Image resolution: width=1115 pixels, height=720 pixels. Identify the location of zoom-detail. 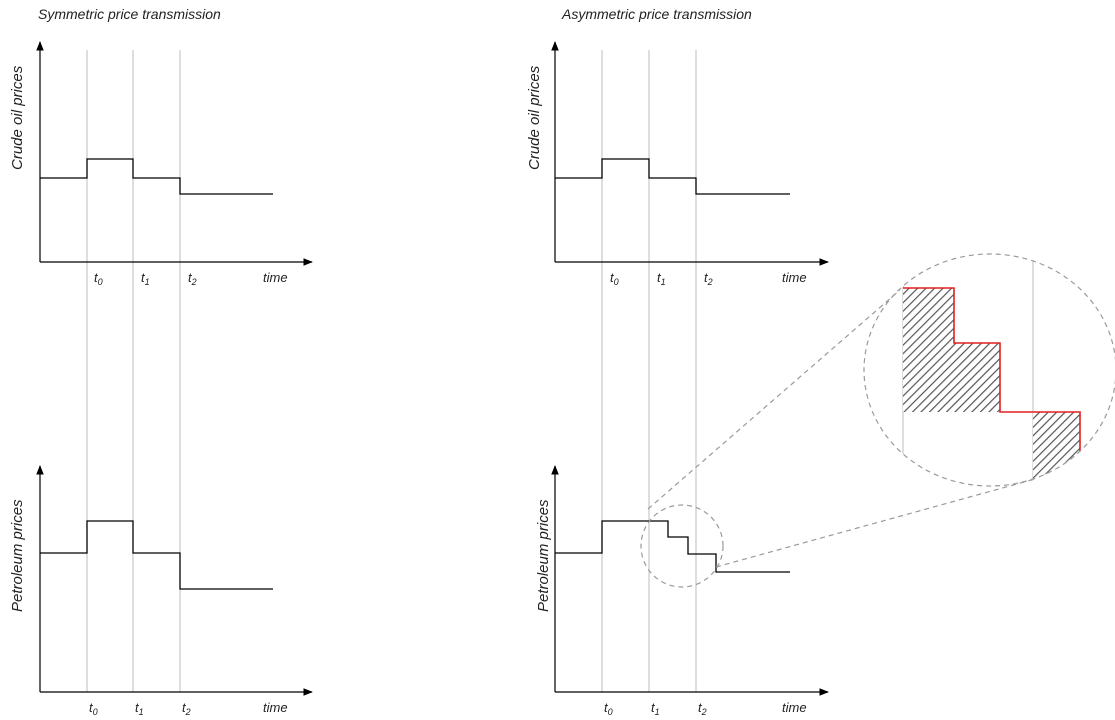
(989, 370).